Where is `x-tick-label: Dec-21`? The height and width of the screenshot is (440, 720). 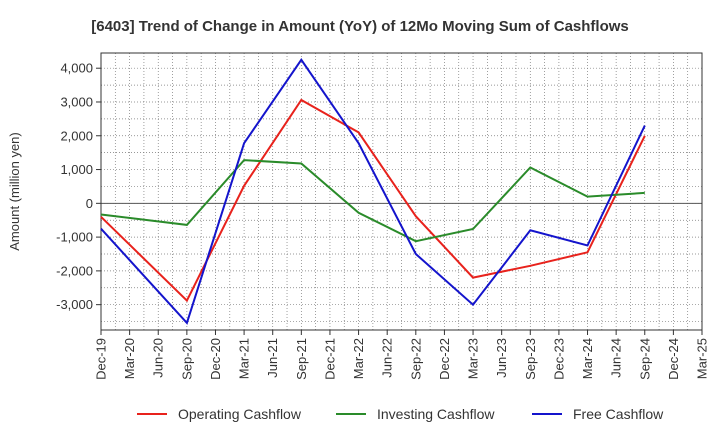
x-tick-label: Dec-21 is located at coordinates (329, 359).